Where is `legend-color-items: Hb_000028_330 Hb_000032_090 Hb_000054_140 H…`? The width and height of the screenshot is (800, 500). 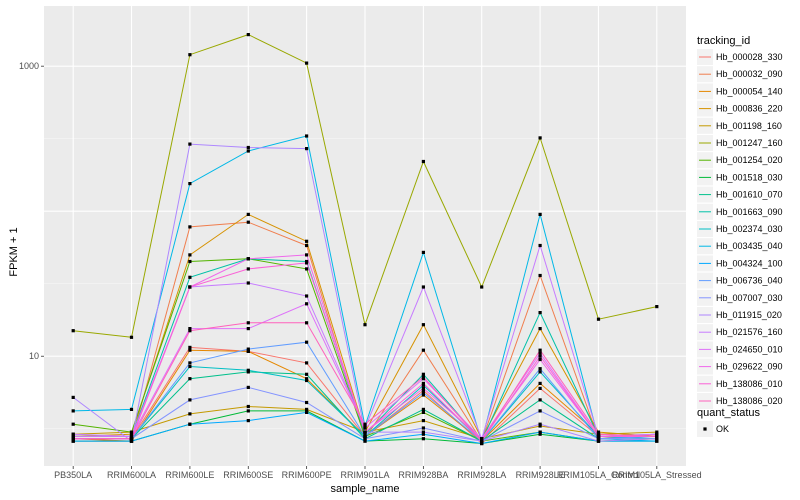
legend-color-items: Hb_000028_330 Hb_000032_090 Hb_000054_140 H… is located at coordinates (740, 229).